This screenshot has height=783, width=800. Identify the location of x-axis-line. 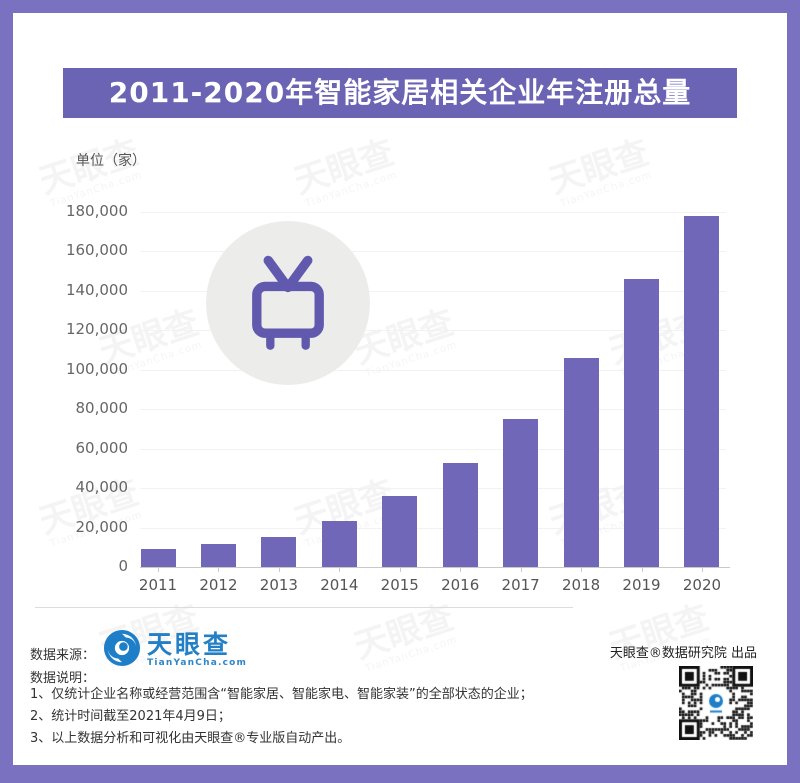
(435, 567).